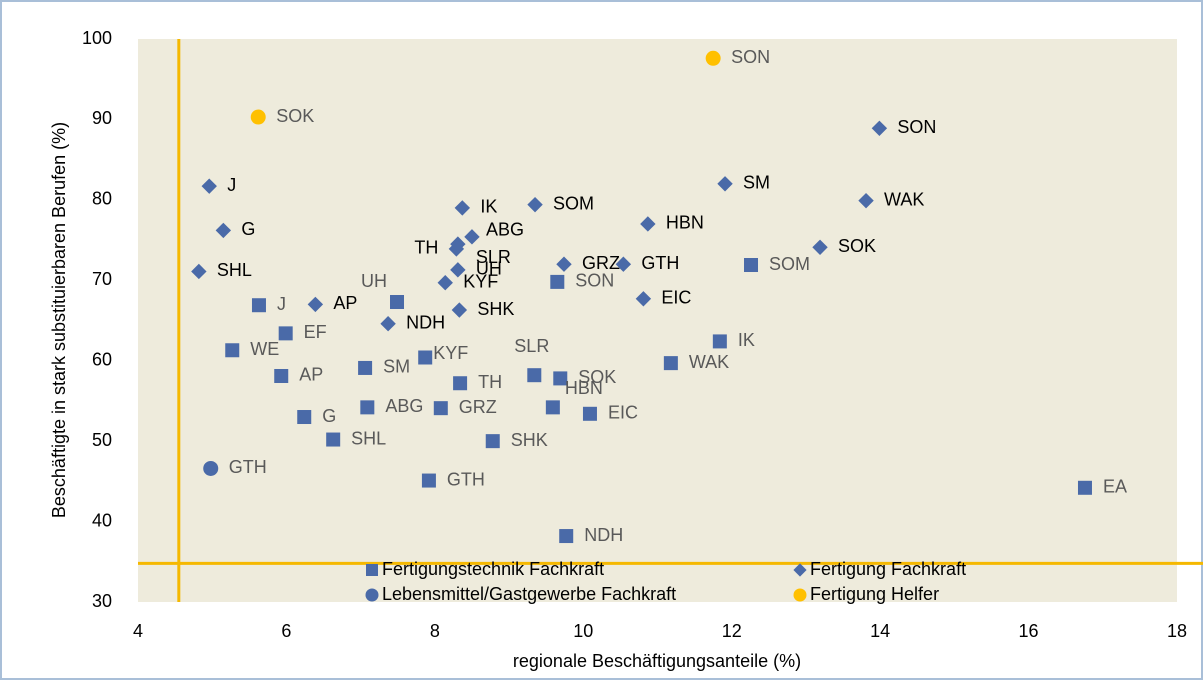 The width and height of the screenshot is (1203, 685). What do you see at coordinates (286, 631) in the screenshot?
I see `x-tick-label: 6` at bounding box center [286, 631].